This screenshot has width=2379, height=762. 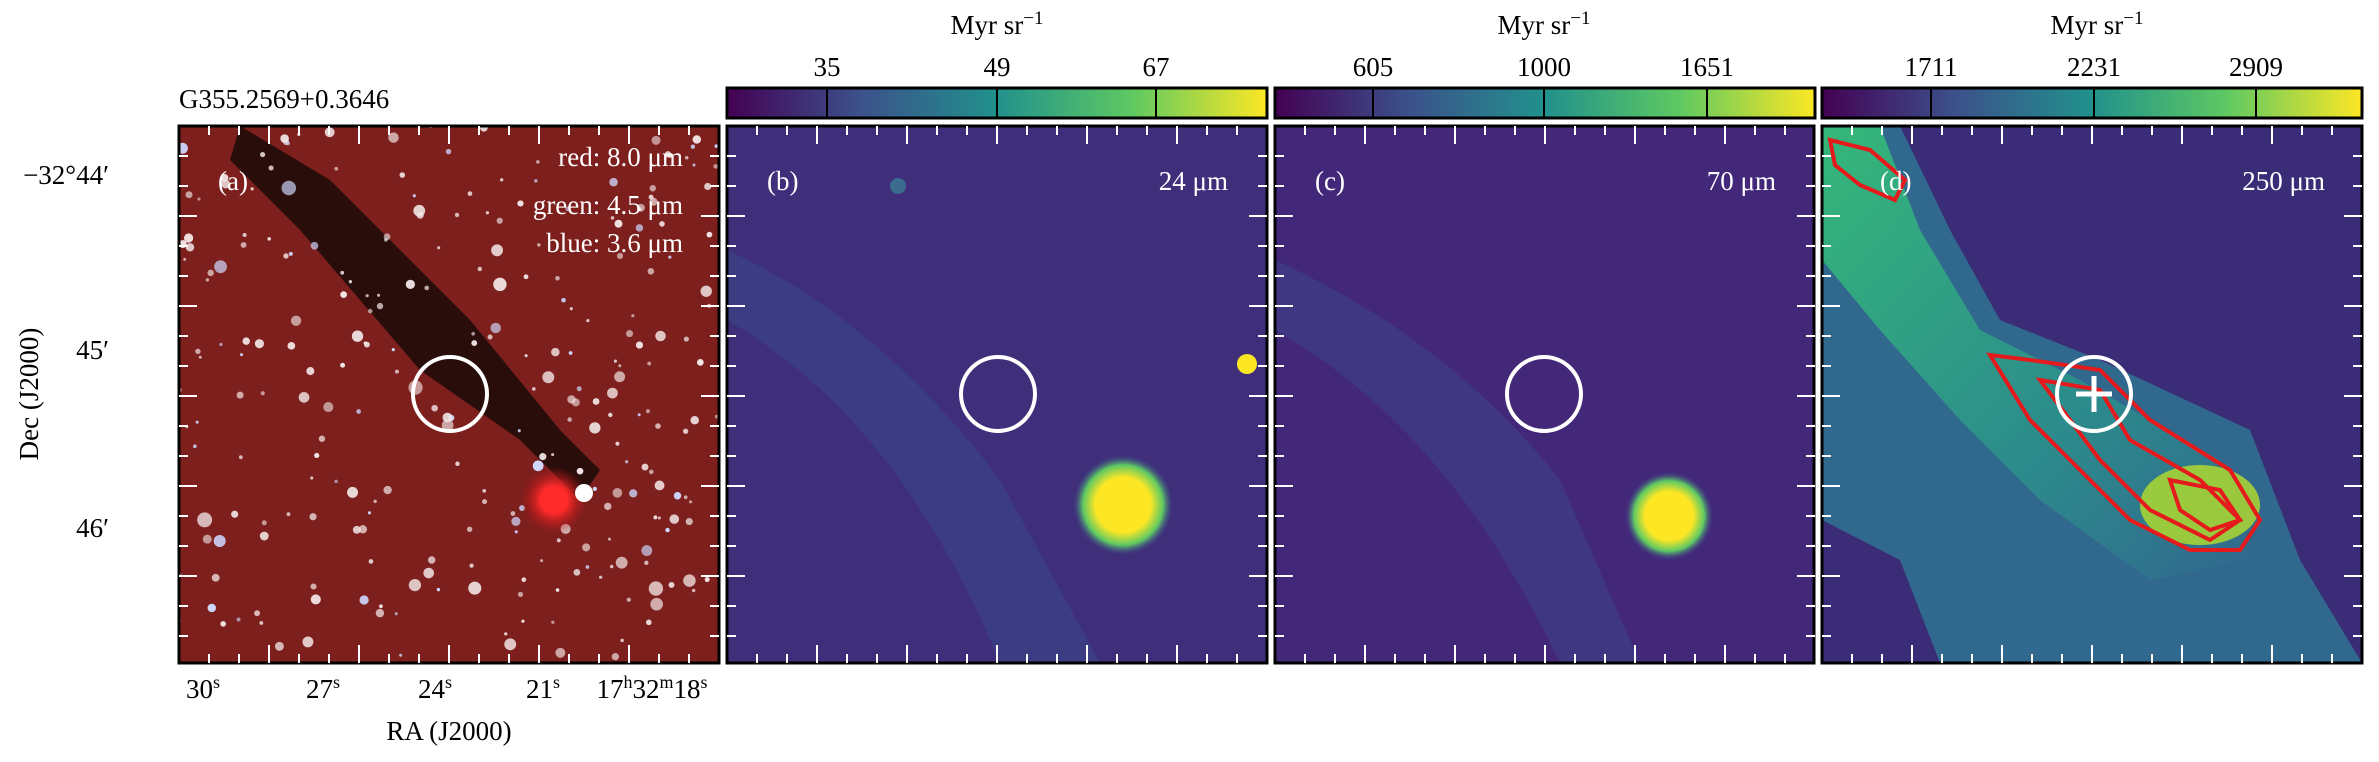 I want to click on ra-value: 30, so click(x=199, y=689).